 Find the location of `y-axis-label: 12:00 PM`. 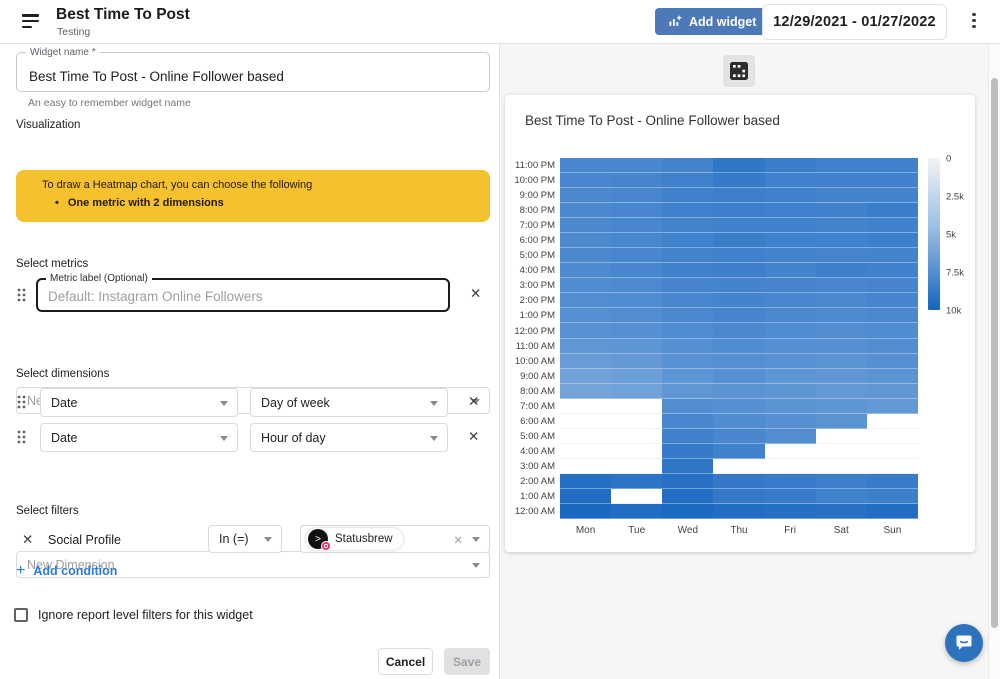

y-axis-label: 12:00 PM is located at coordinates (534, 331).